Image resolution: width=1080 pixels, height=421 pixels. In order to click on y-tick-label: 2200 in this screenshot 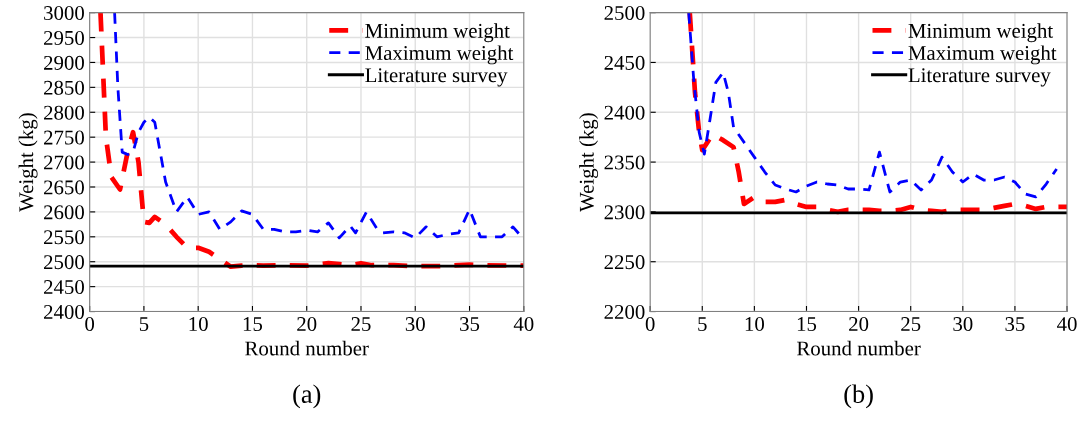, I will do `click(624, 311)`.